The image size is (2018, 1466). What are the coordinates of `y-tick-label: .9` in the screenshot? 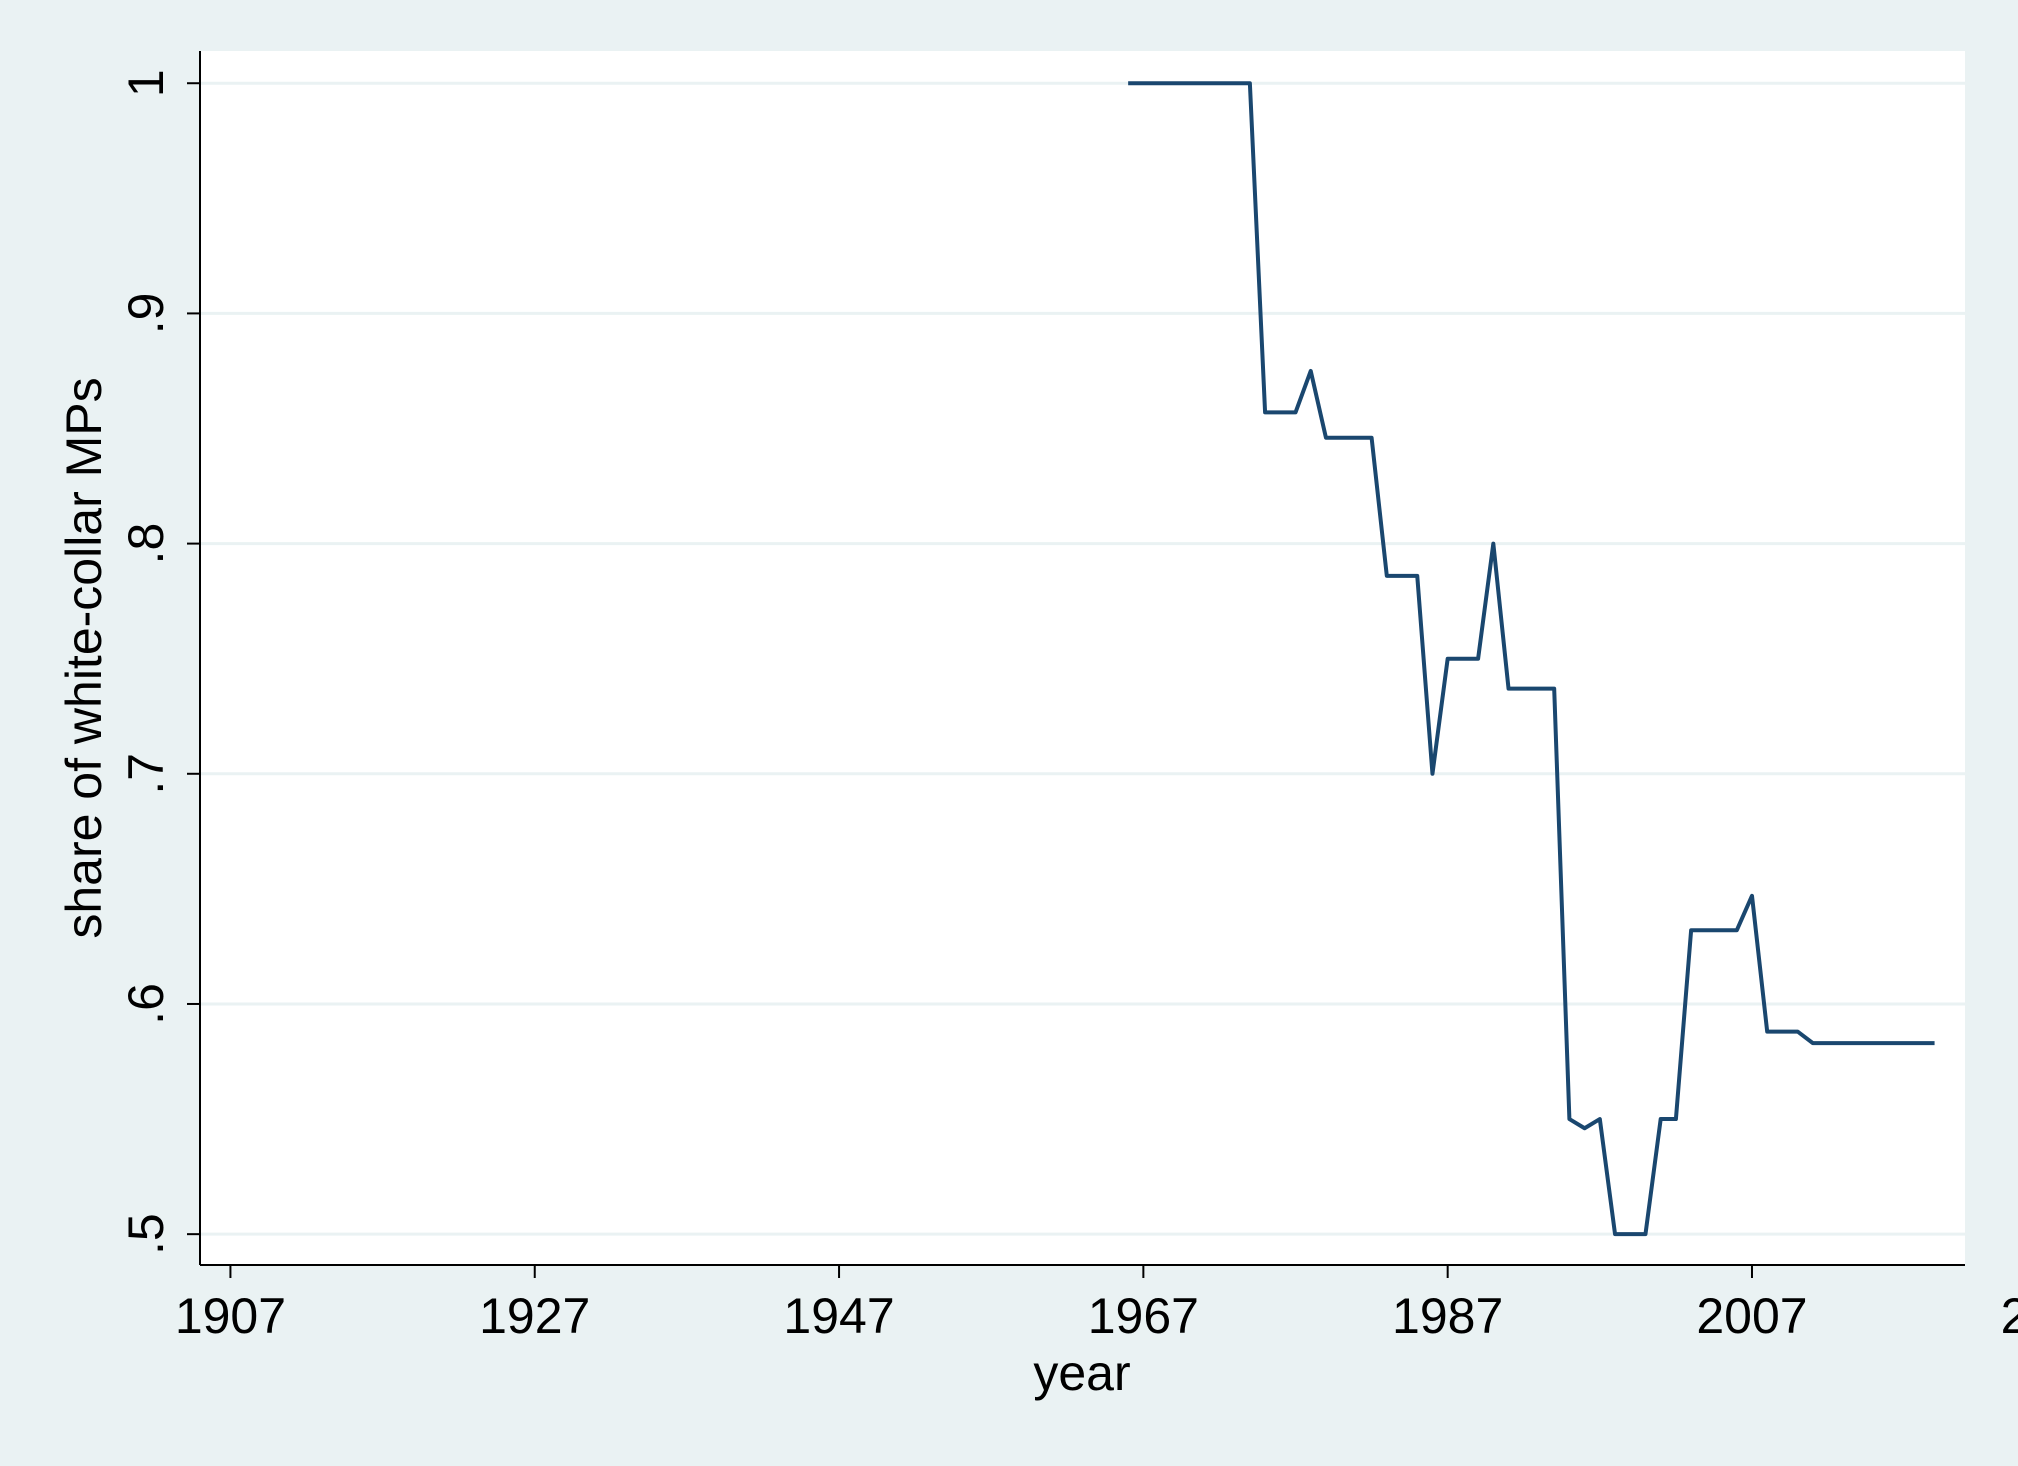 It's located at (146, 314).